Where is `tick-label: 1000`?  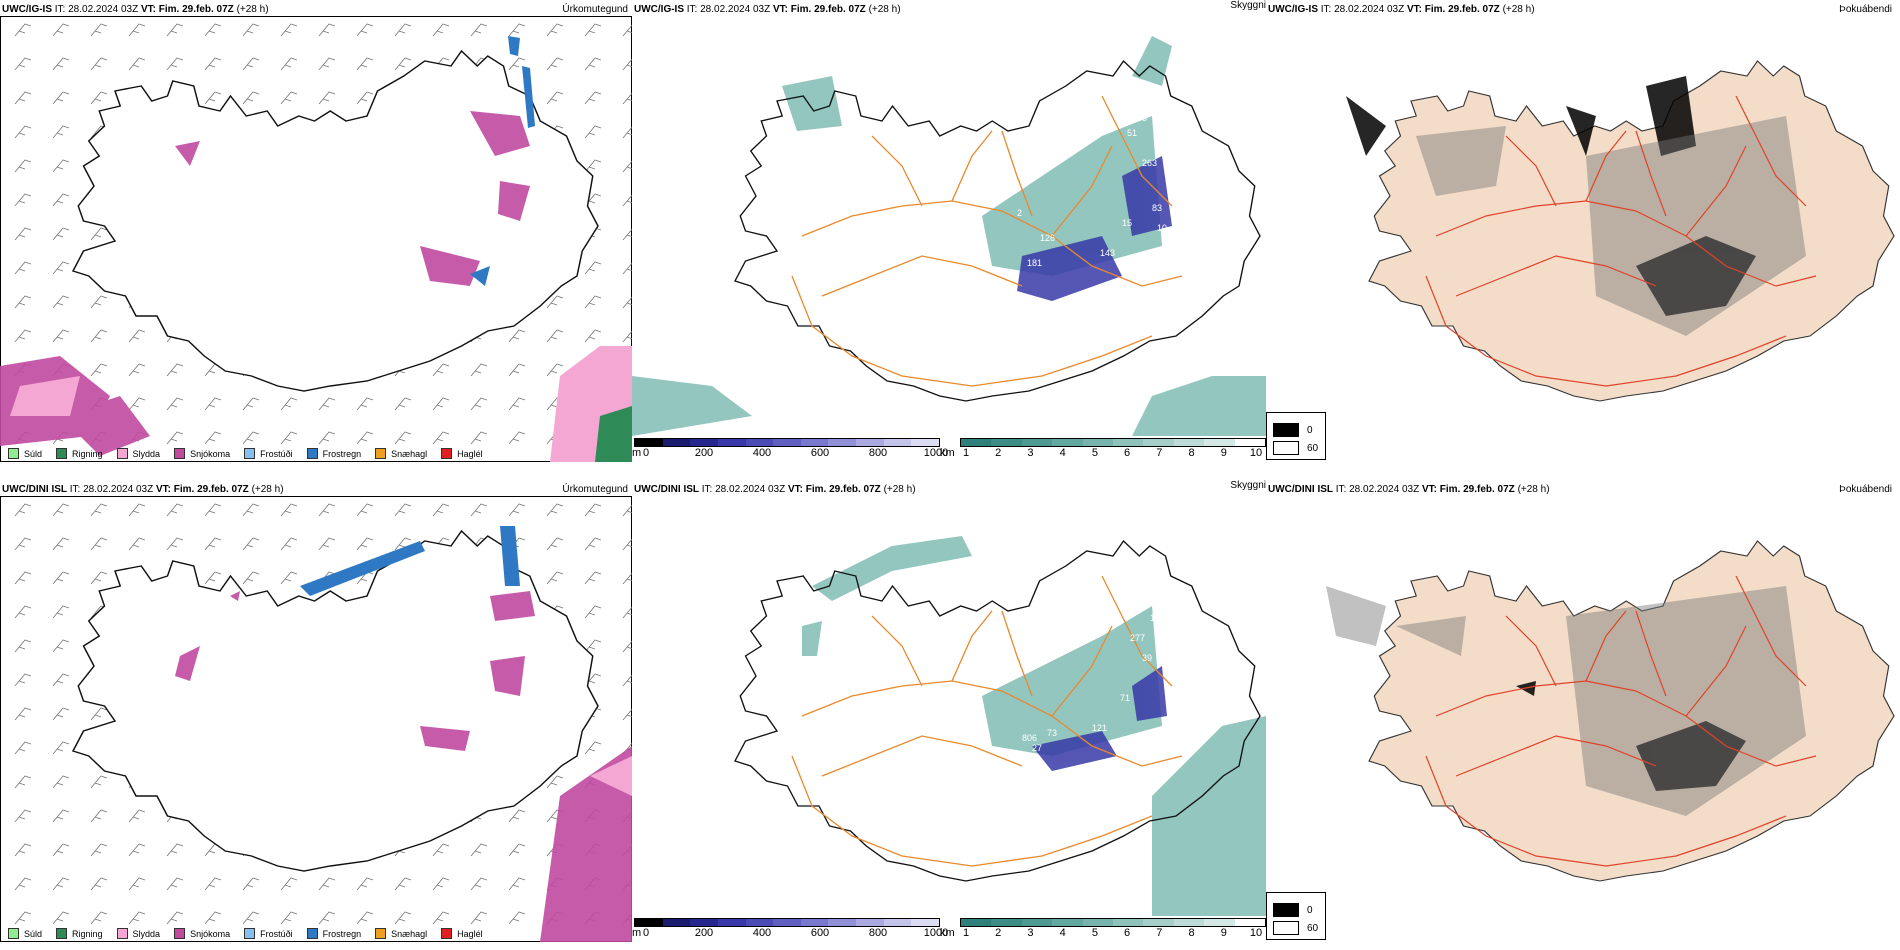
tick-label: 1000 is located at coordinates (936, 933).